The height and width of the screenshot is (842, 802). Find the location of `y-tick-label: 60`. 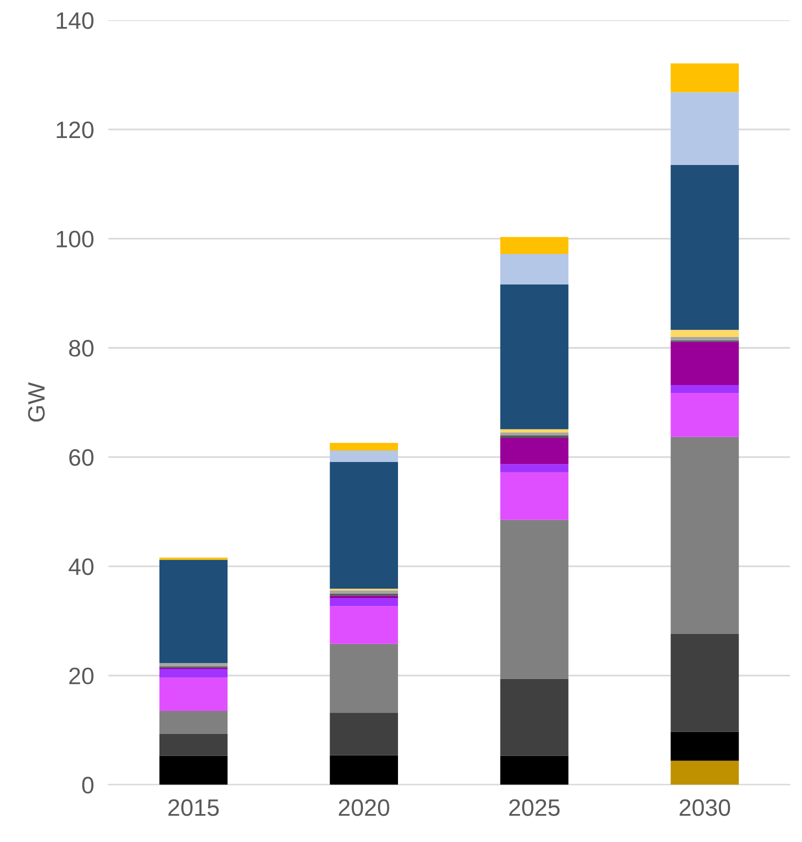

y-tick-label: 60 is located at coordinates (81, 457).